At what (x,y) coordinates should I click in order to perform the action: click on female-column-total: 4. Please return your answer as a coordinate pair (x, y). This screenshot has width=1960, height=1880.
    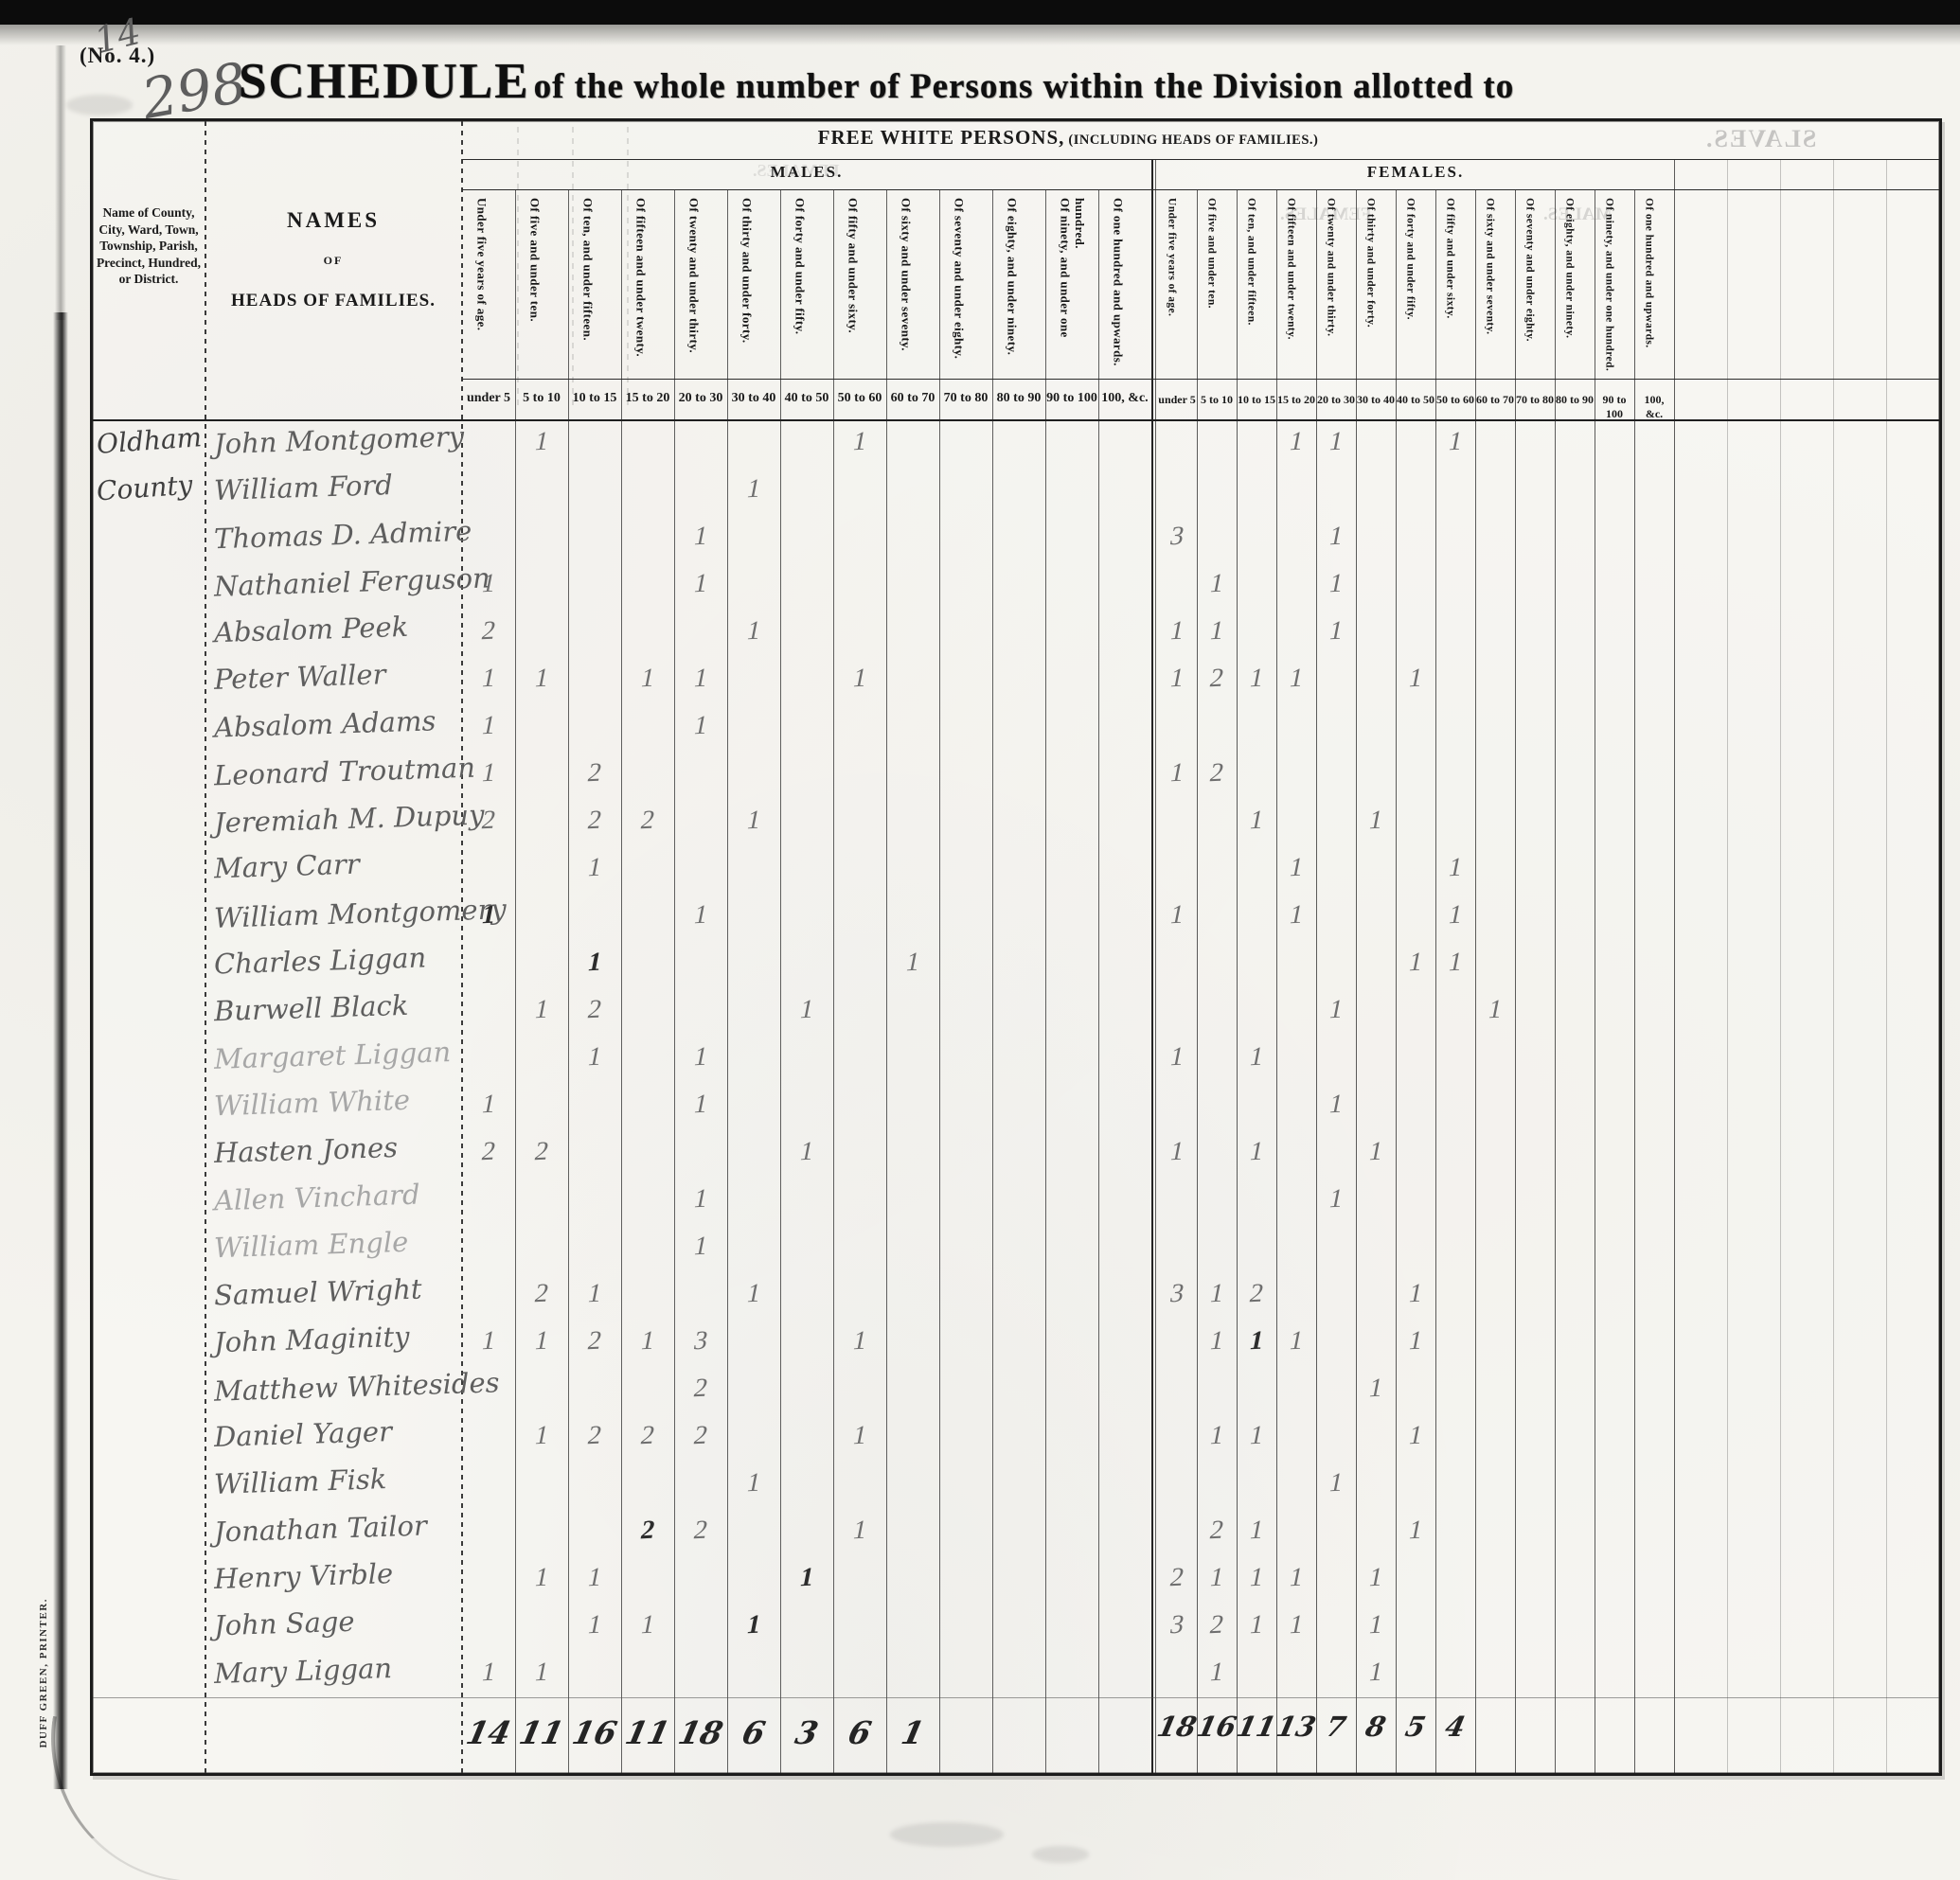
    Looking at the image, I should click on (1455, 1727).